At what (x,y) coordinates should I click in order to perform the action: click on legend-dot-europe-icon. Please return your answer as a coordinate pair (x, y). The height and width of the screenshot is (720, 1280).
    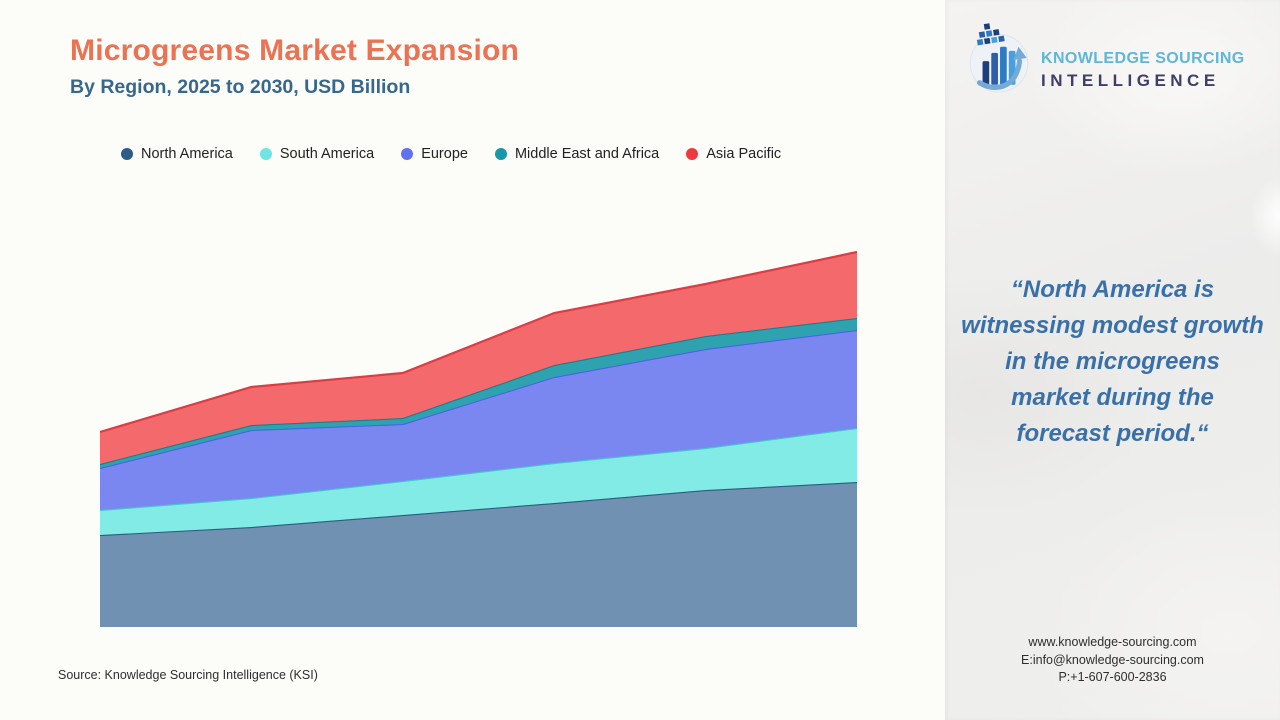
    Looking at the image, I should click on (407, 154).